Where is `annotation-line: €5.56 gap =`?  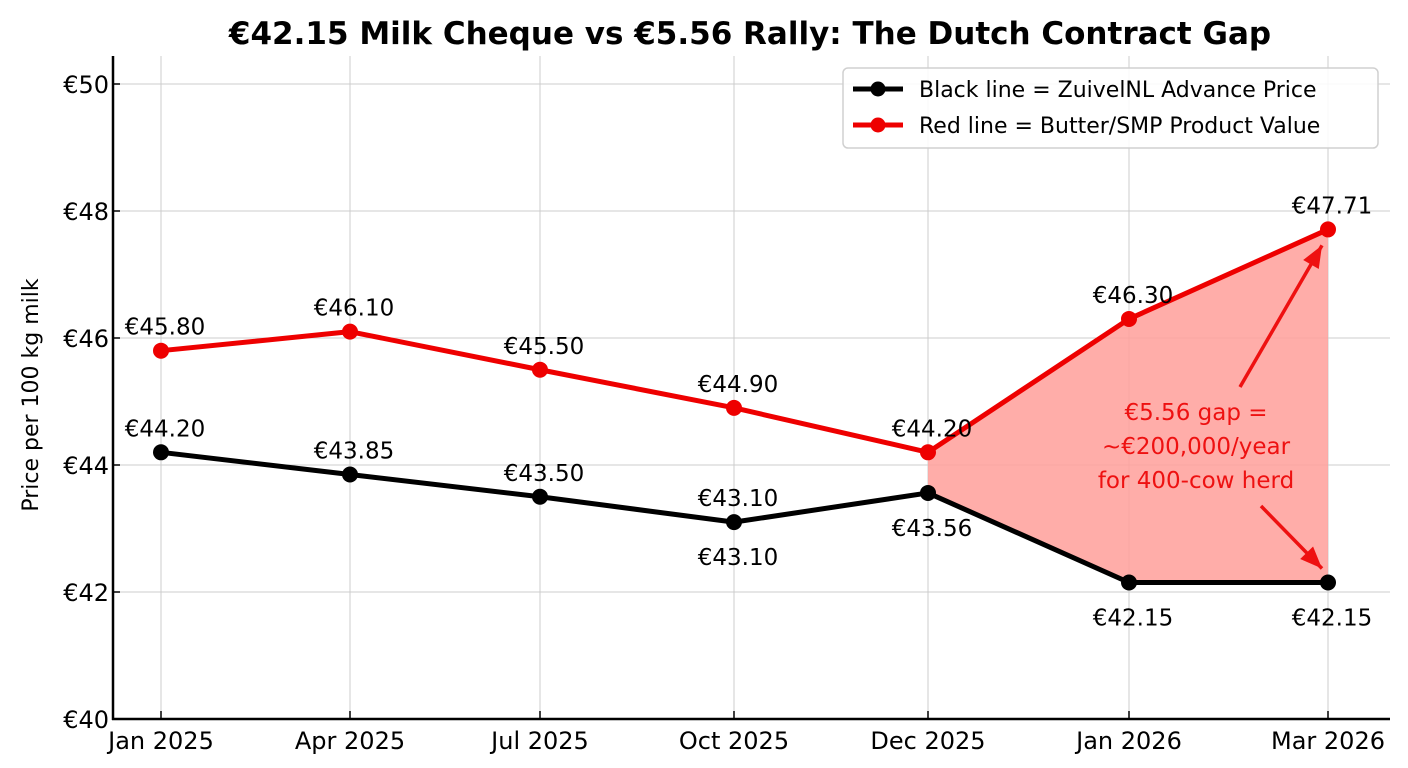
annotation-line: €5.56 gap = is located at coordinates (1195, 413).